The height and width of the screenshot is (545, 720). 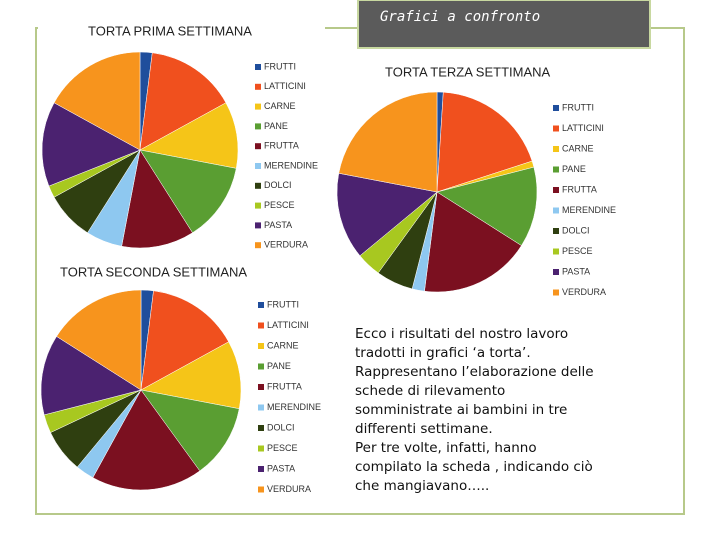 I want to click on body-text: Rappresentano l’elaborazione delle, so click(x=474, y=372).